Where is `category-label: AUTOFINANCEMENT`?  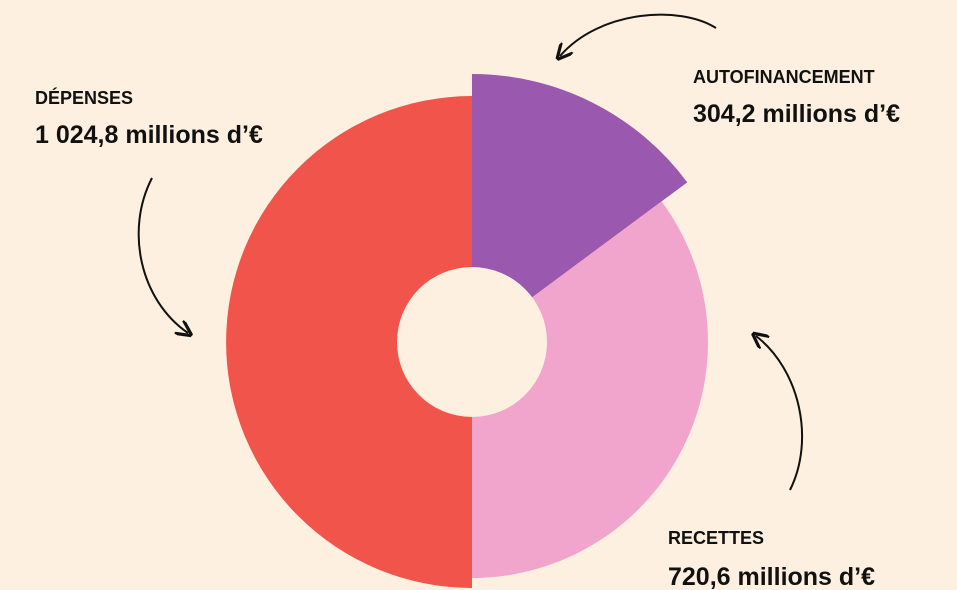 category-label: AUTOFINANCEMENT is located at coordinates (784, 77).